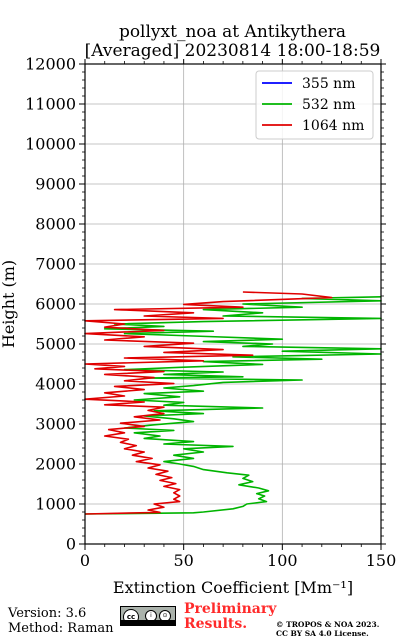 The image size is (400, 640). Describe the element at coordinates (50, 144) in the screenshot. I see `y-tick-label: 10000` at that location.